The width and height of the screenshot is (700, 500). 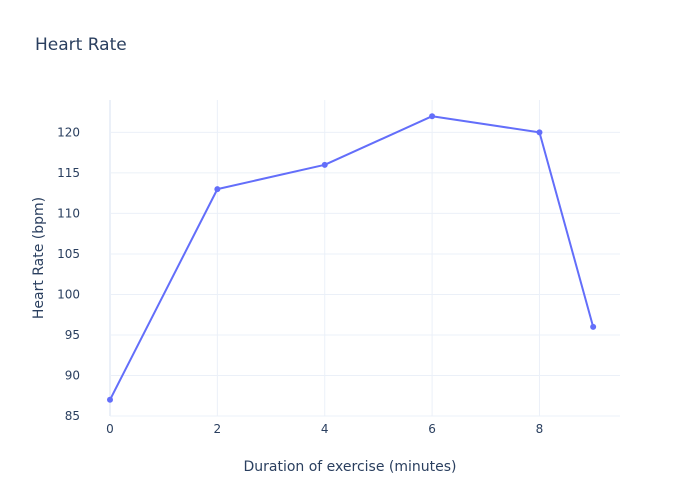 What do you see at coordinates (72, 375) in the screenshot?
I see `y-tick-label: 90` at bounding box center [72, 375].